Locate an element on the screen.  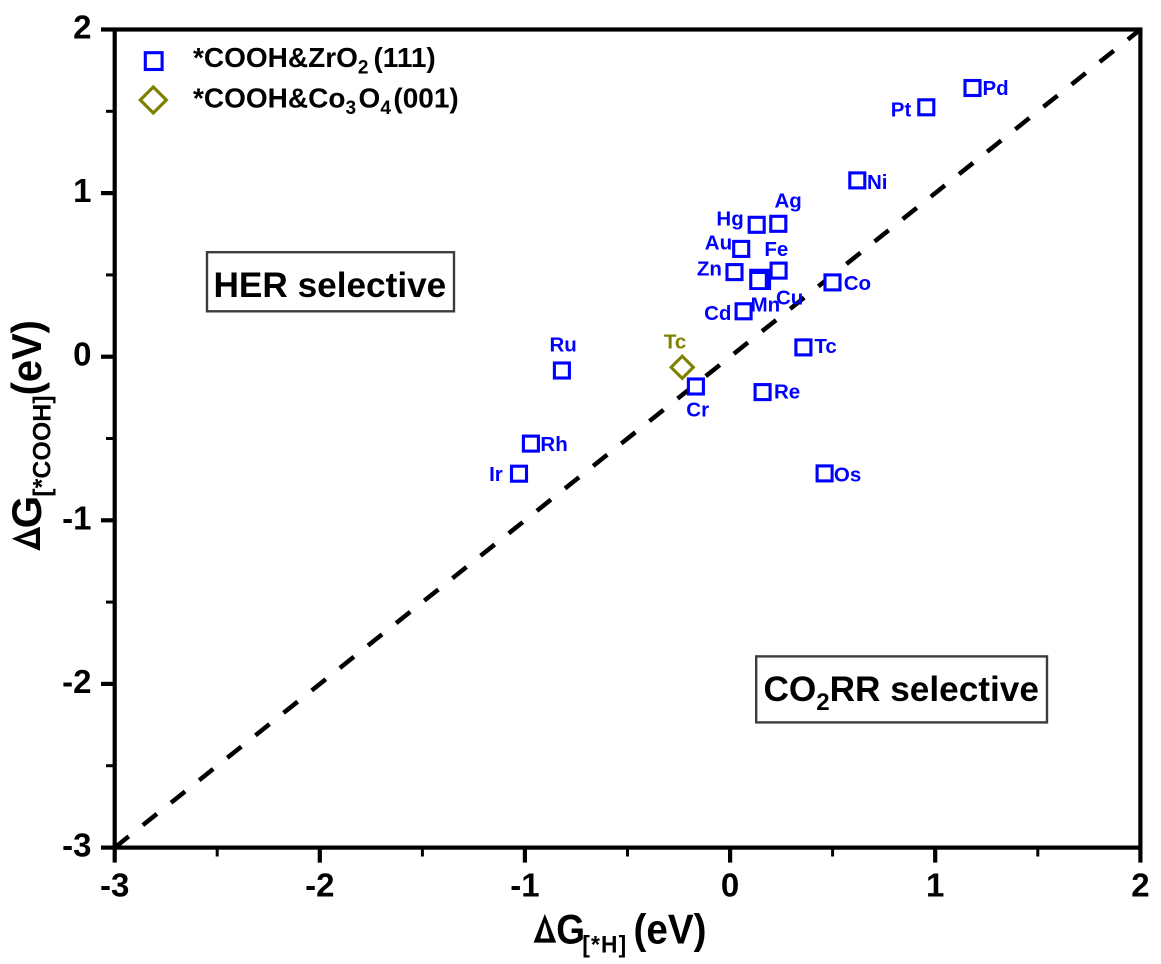
svg-text: Os is located at coordinates (847, 474).